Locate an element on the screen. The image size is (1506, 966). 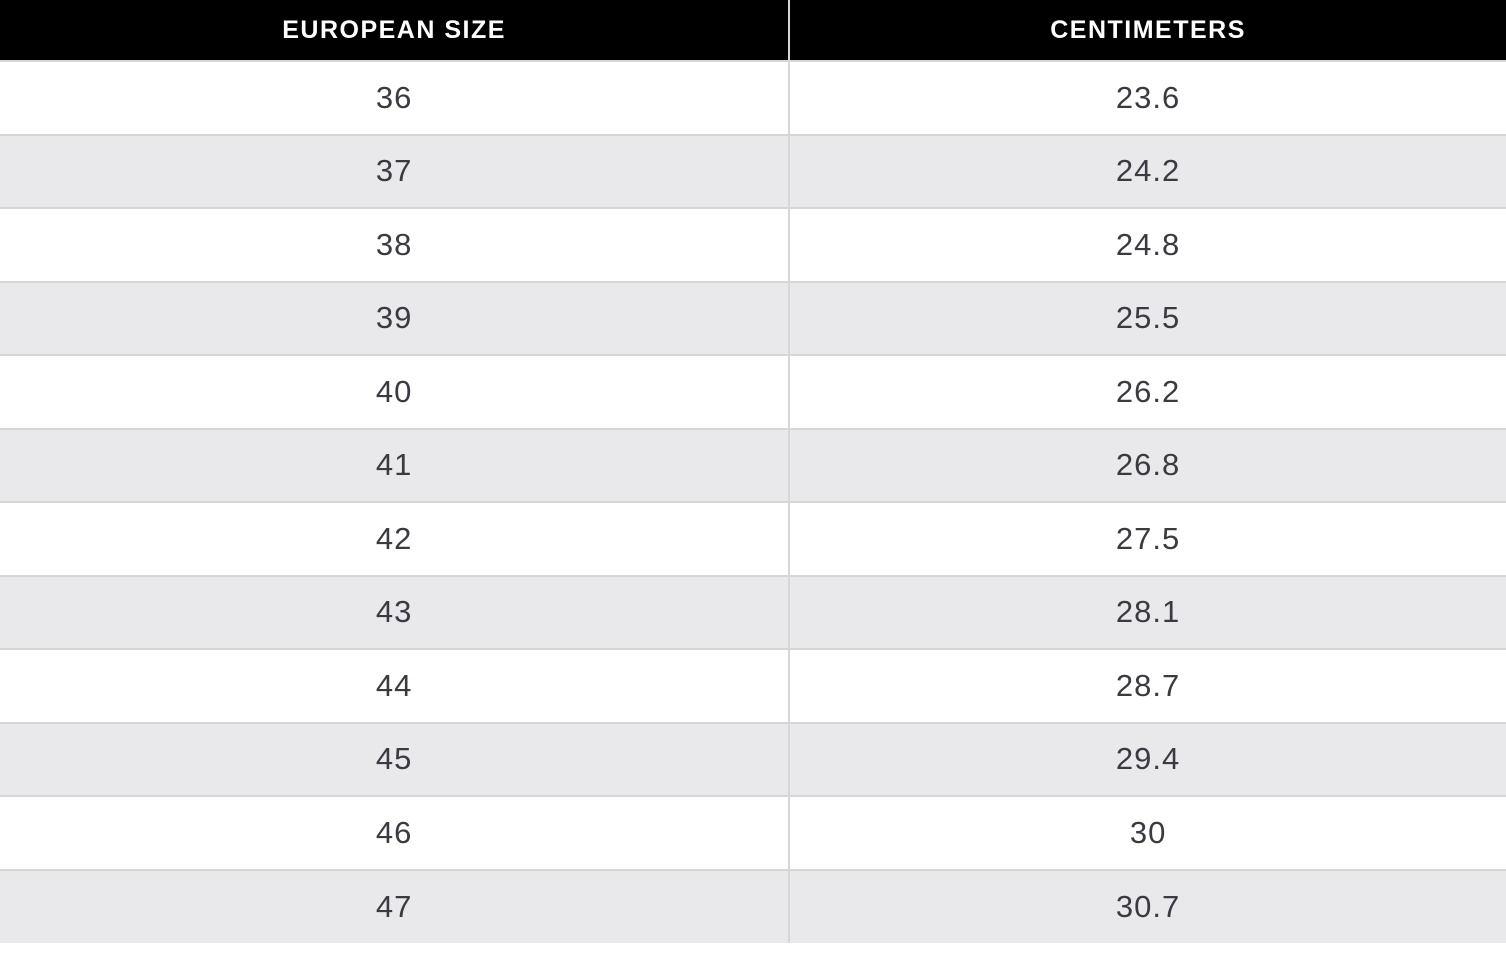
table-header-row: EUROPEAN SIZE CENTIMETERS is located at coordinates (753, 31).